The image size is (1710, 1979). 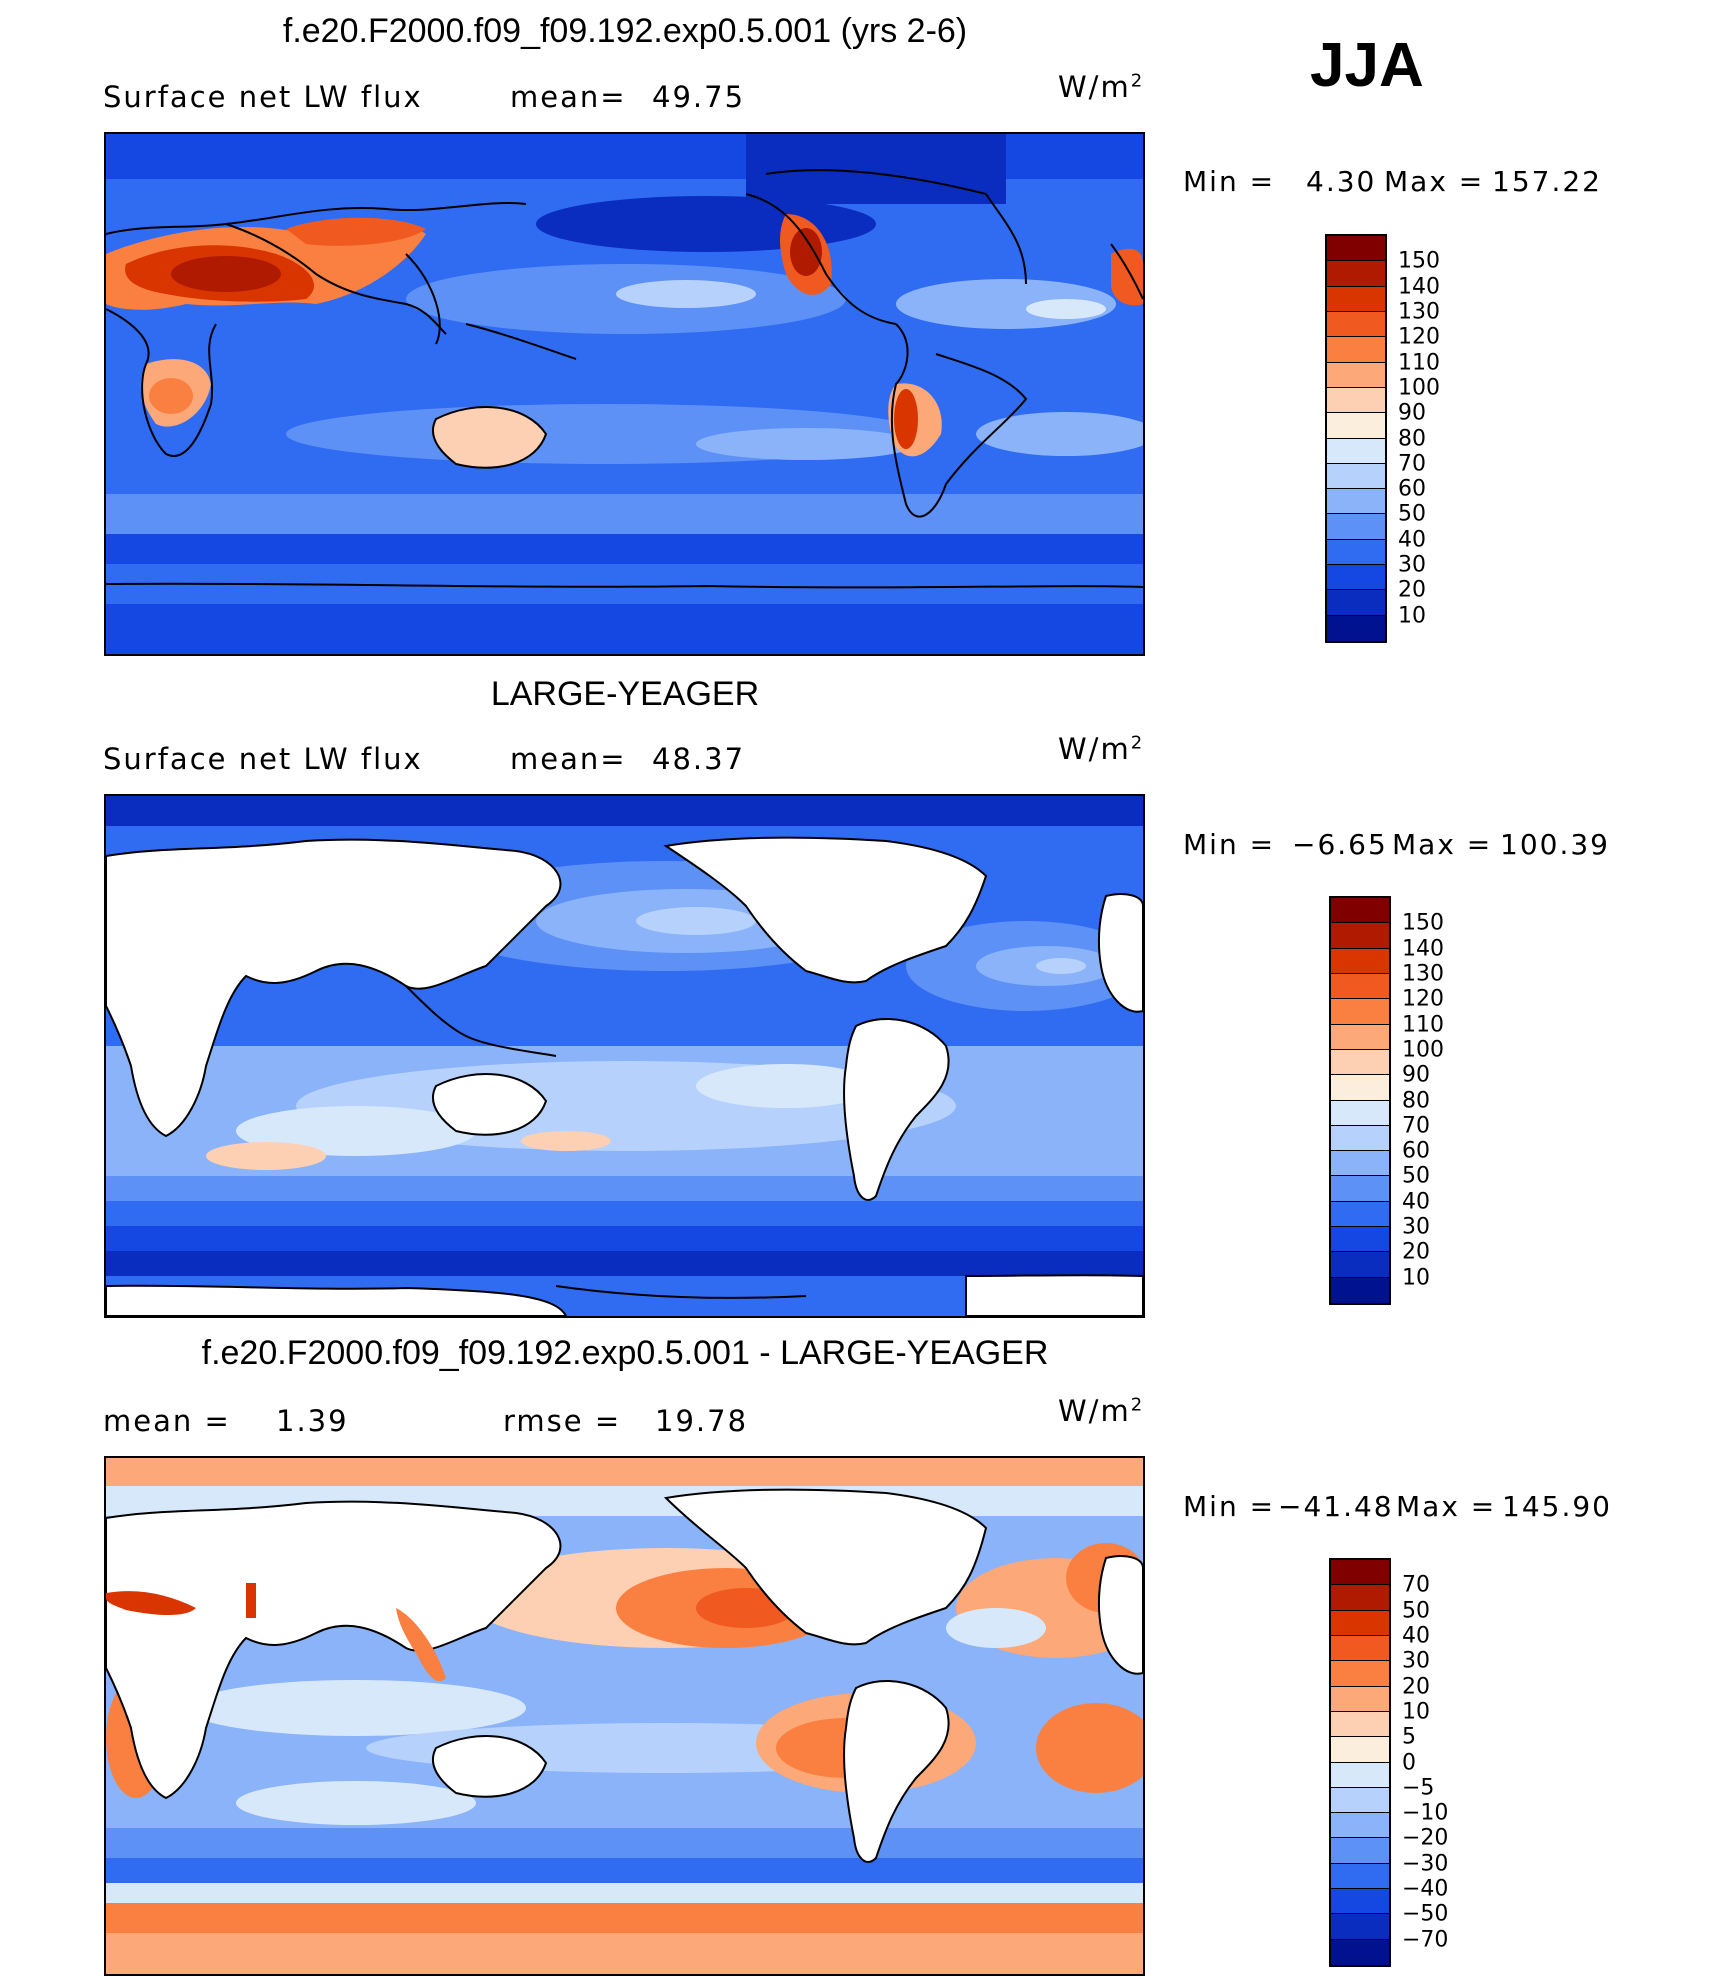 I want to click on colorbar-tick-label: −40, so click(x=1425, y=1889).